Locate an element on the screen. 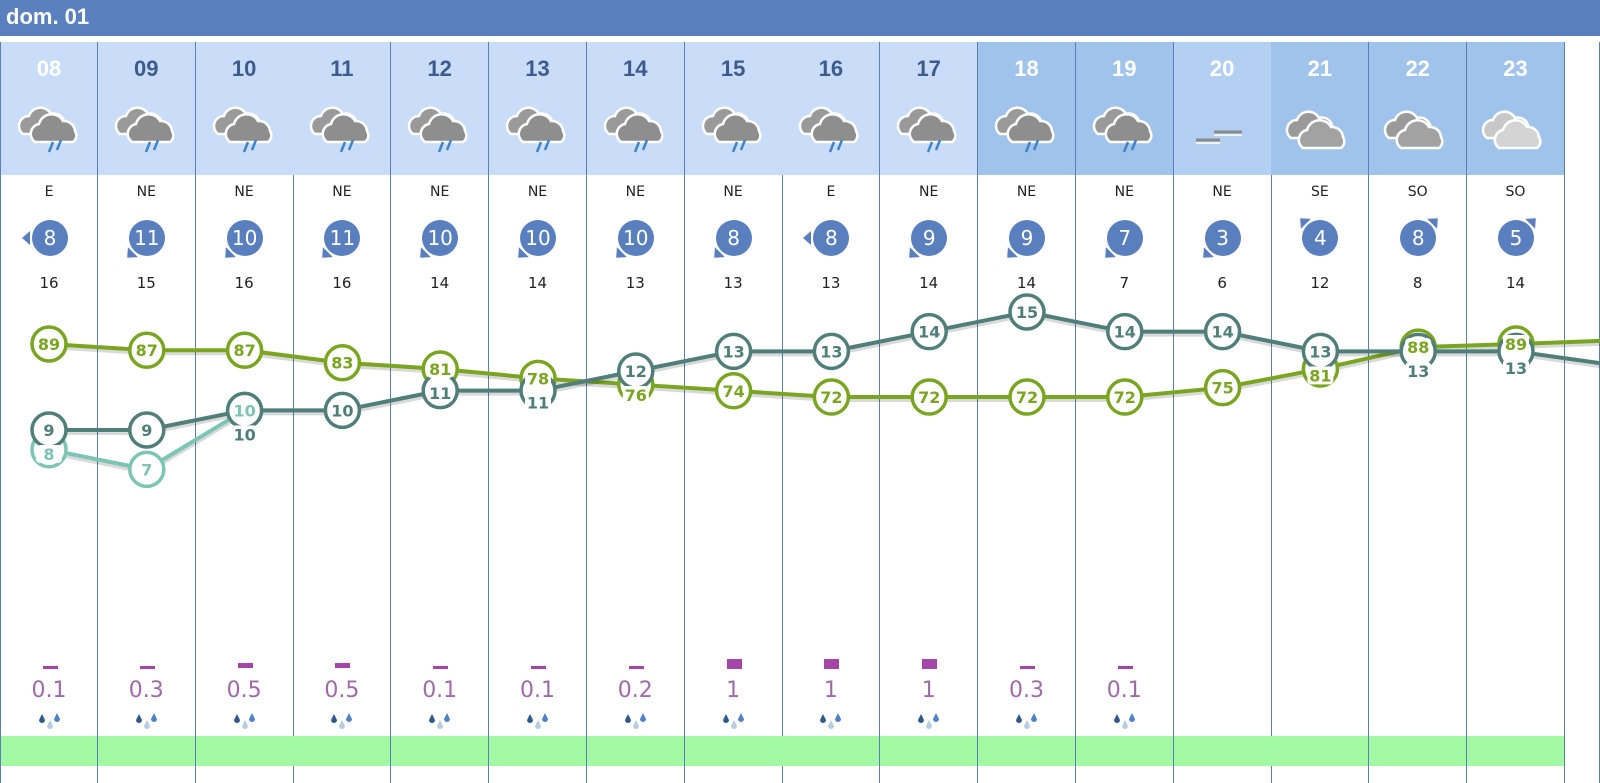 The height and width of the screenshot is (783, 1600). hour-label: 20 is located at coordinates (1222, 68).